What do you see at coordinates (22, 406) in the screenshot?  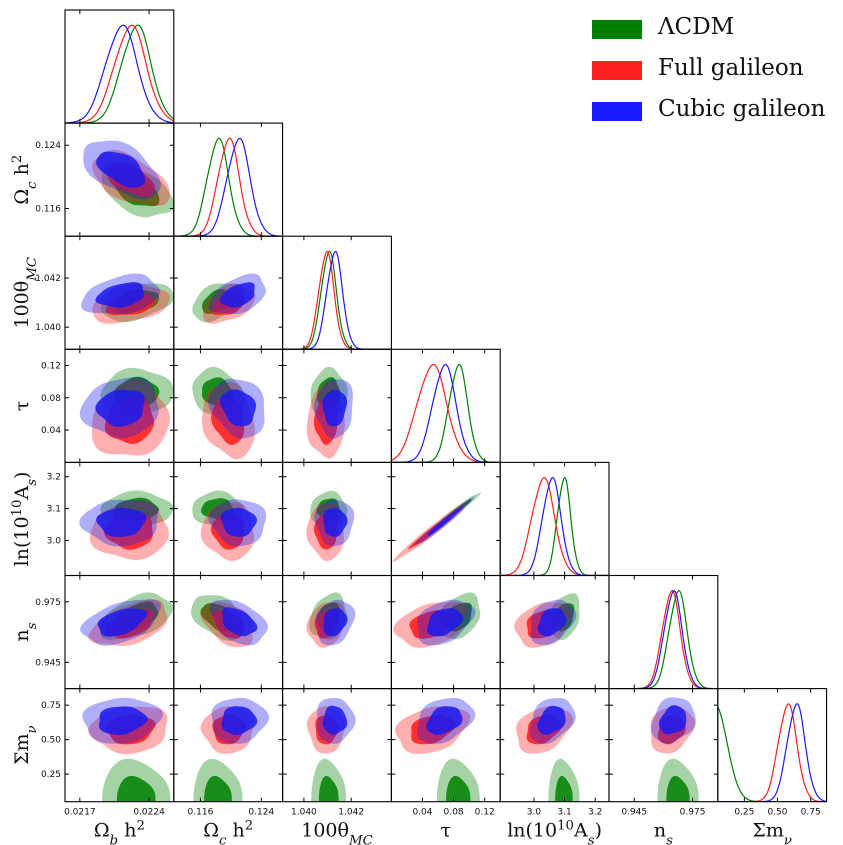 I see `y-axis-label-3: τ` at bounding box center [22, 406].